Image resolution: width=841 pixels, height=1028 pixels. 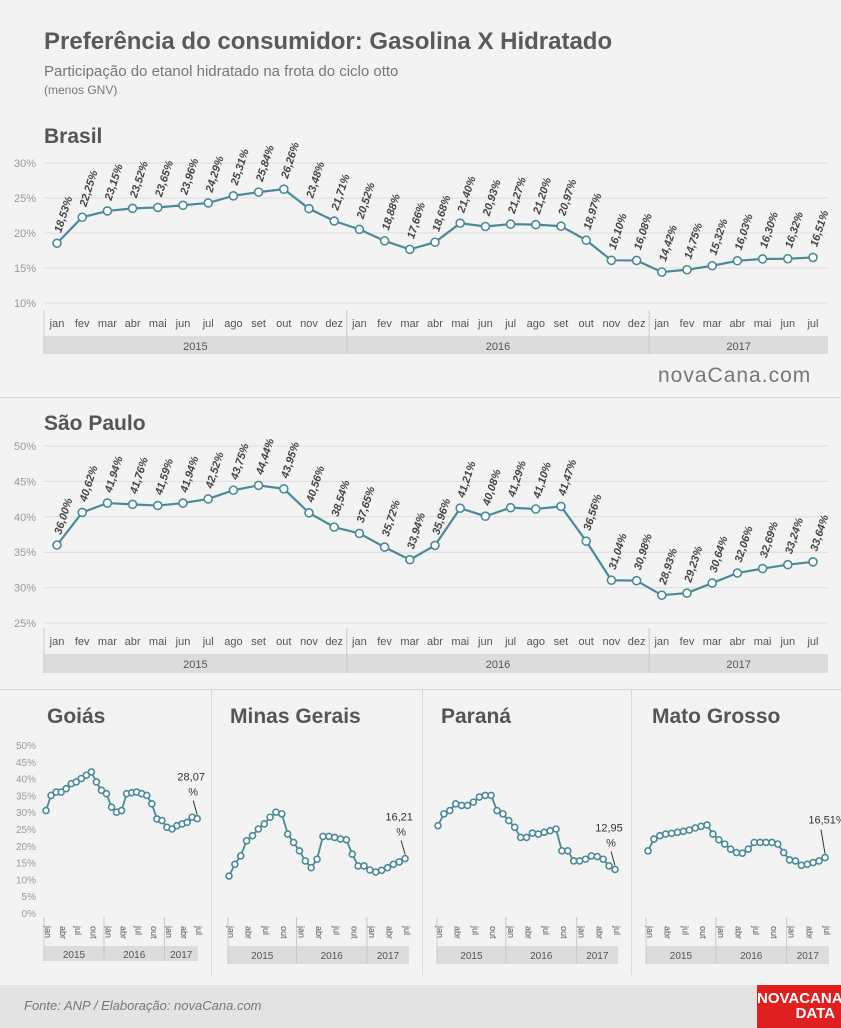 What do you see at coordinates (208, 642) in the screenshot?
I see `sao-paulo-month-label: jul` at bounding box center [208, 642].